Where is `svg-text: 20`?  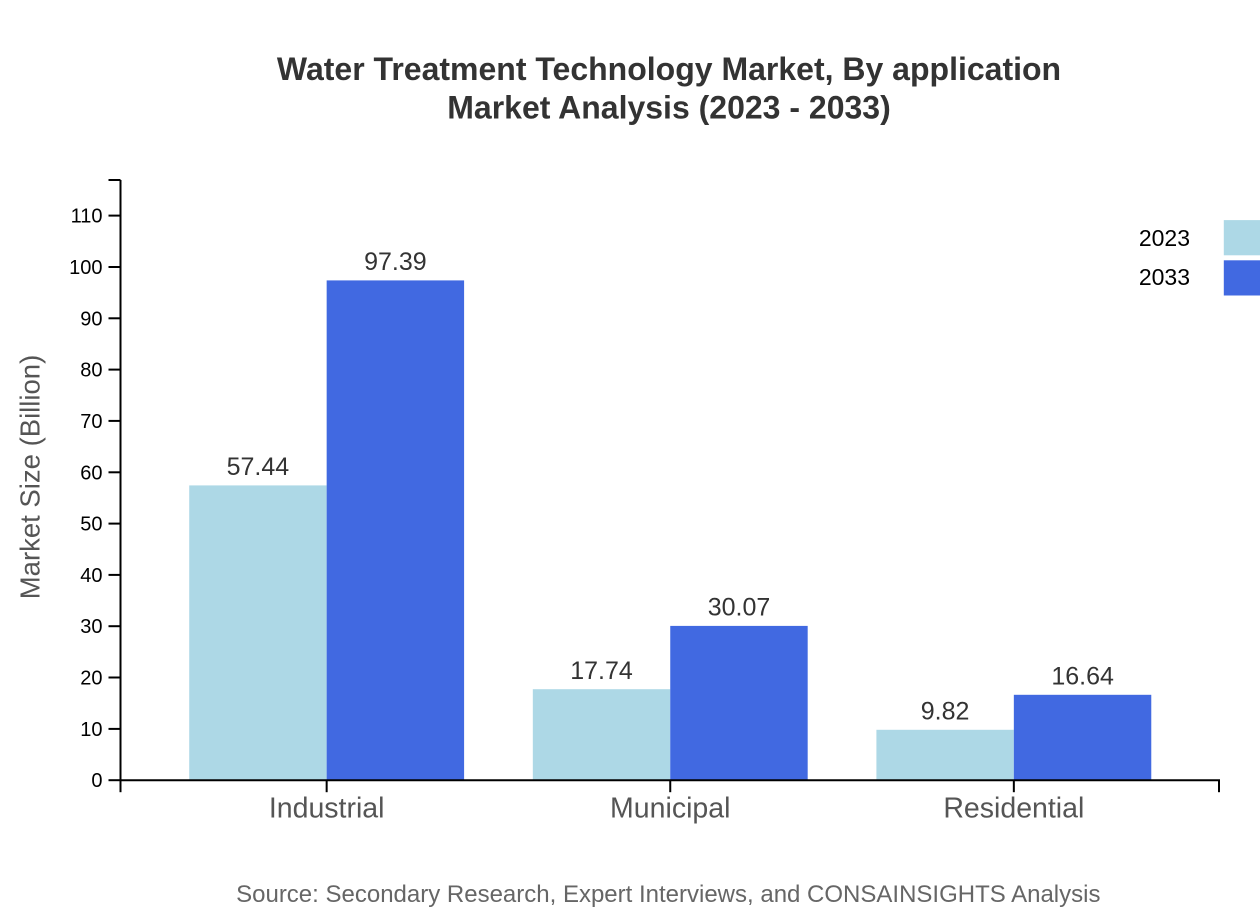 svg-text: 20 is located at coordinates (91, 679).